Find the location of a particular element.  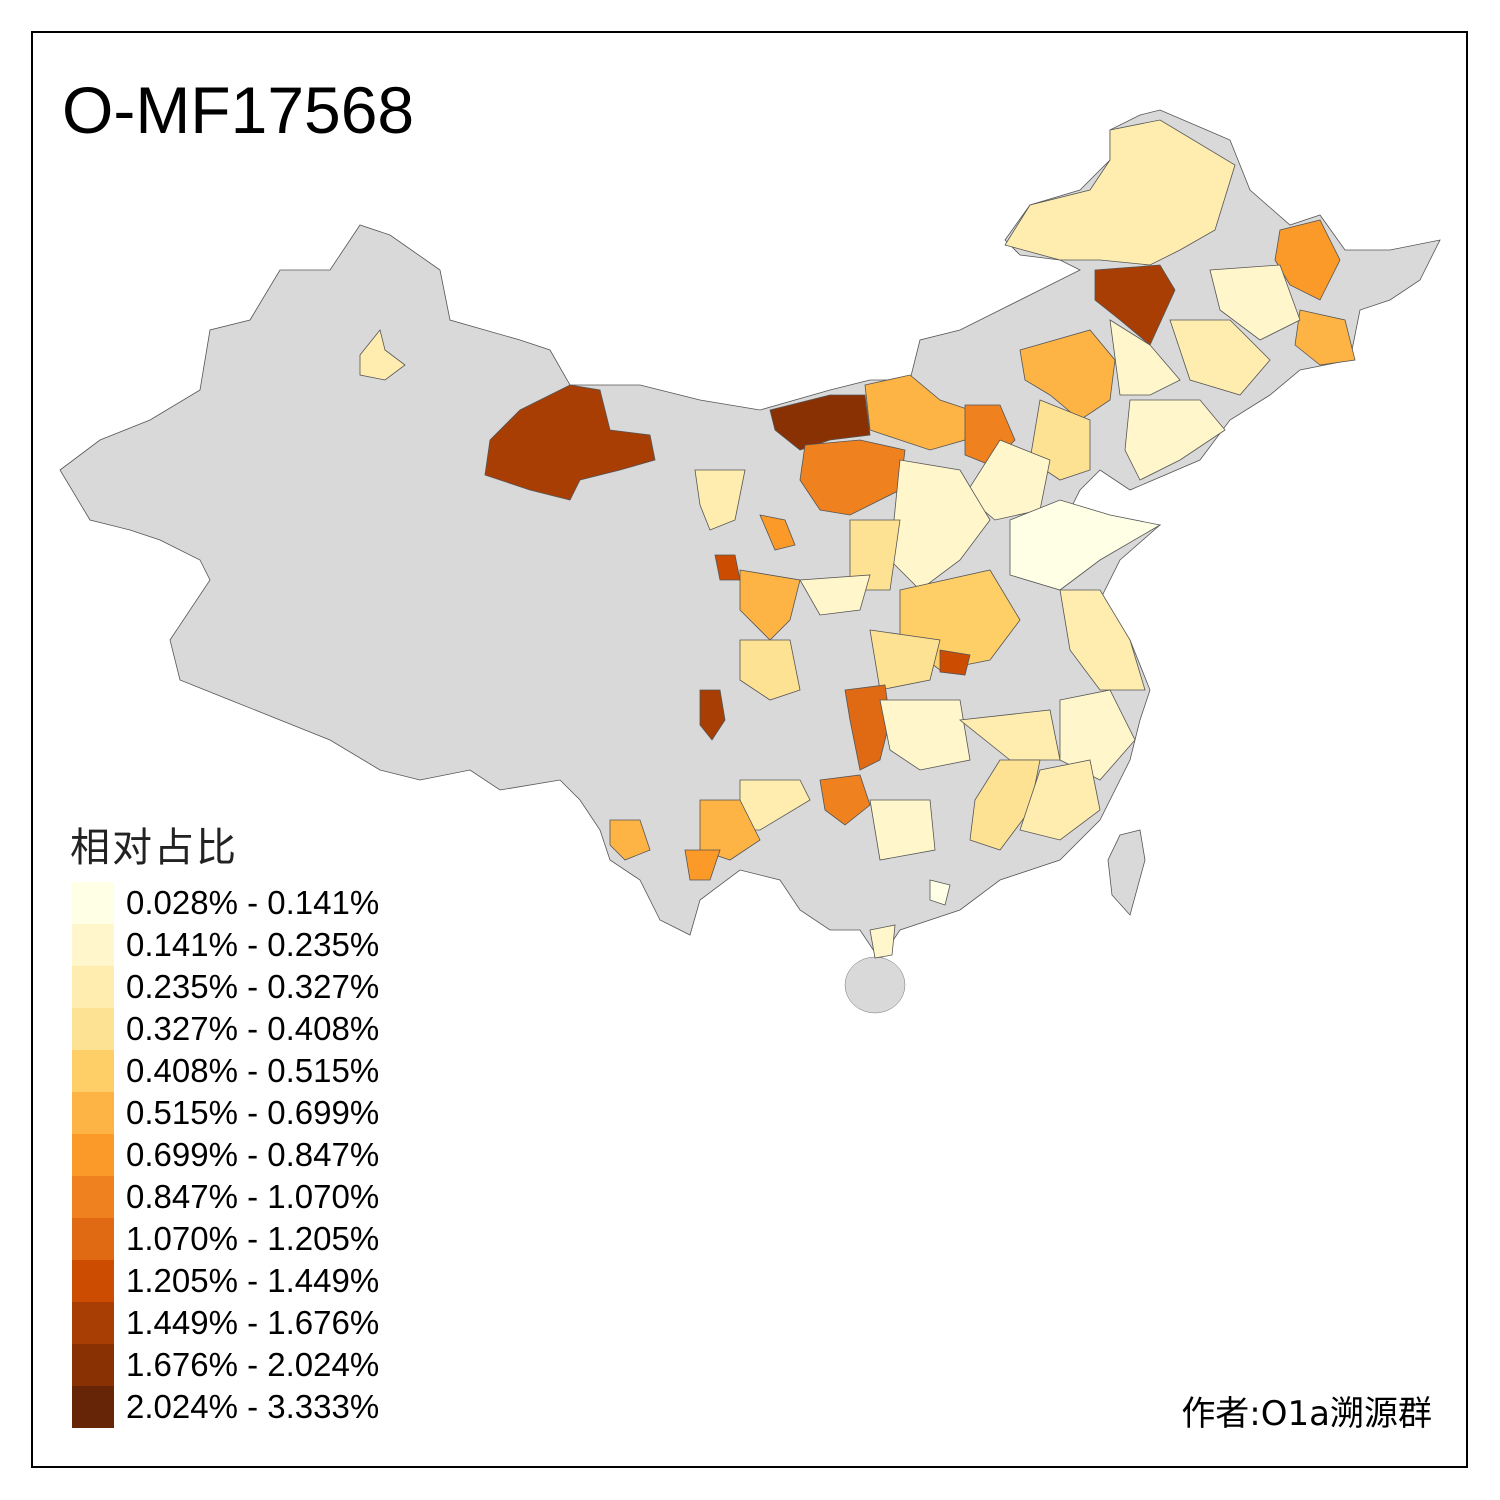

legend-item: 0.028% - 0.141% is located at coordinates (225, 903).